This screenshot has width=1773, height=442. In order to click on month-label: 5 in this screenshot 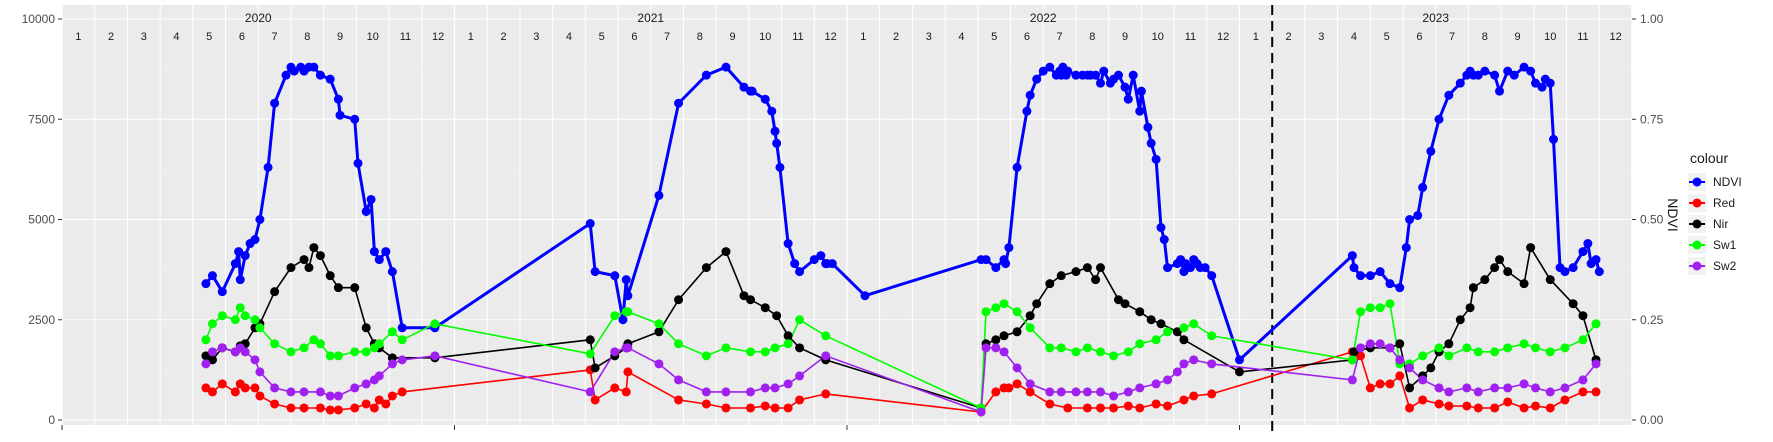, I will do `click(994, 37)`.